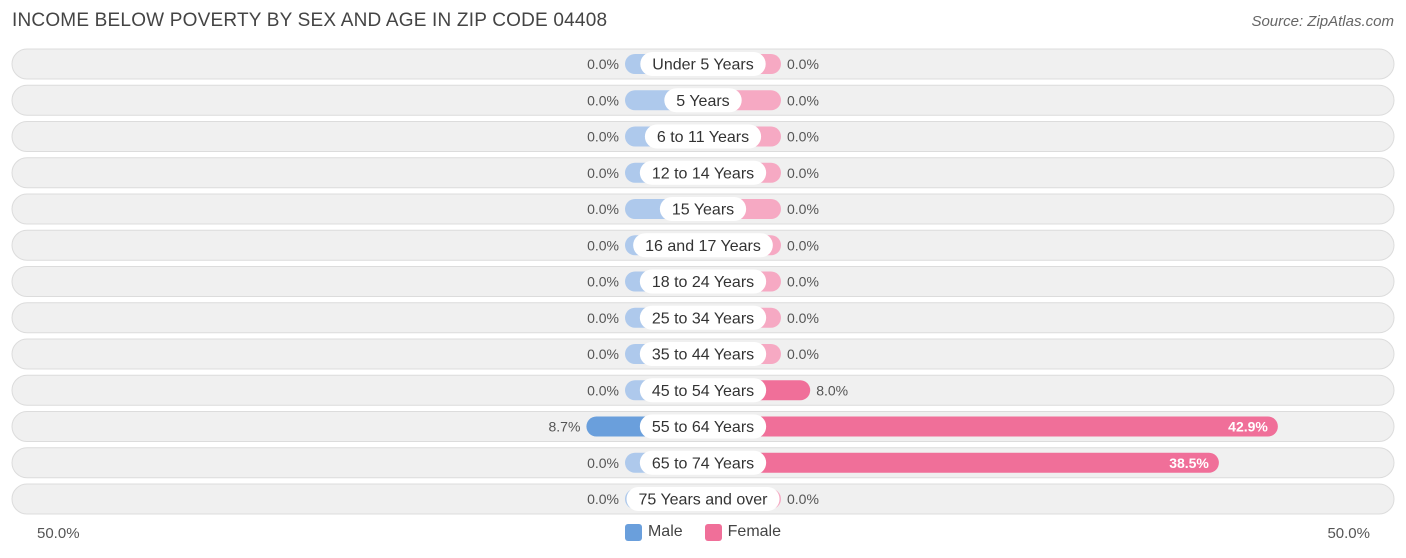 The image size is (1406, 558). I want to click on legend-swatch-male, so click(633, 532).